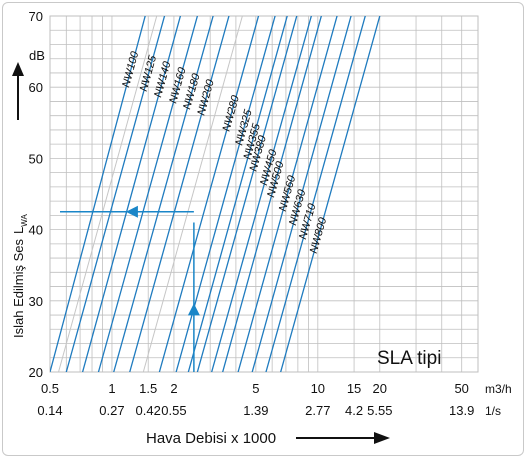 The height and width of the screenshot is (458, 526). What do you see at coordinates (317, 410) in the screenshot?
I see `x-tick-label-ls: 2.77` at bounding box center [317, 410].